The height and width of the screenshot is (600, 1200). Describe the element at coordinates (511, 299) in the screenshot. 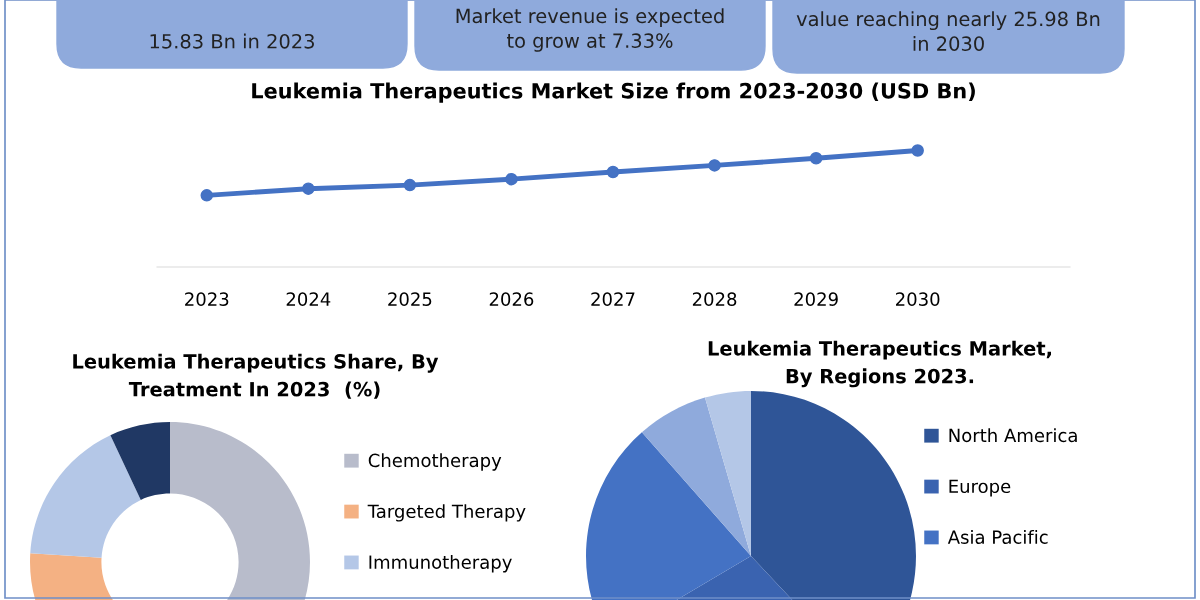

I see `x-tick-label: 2026` at that location.